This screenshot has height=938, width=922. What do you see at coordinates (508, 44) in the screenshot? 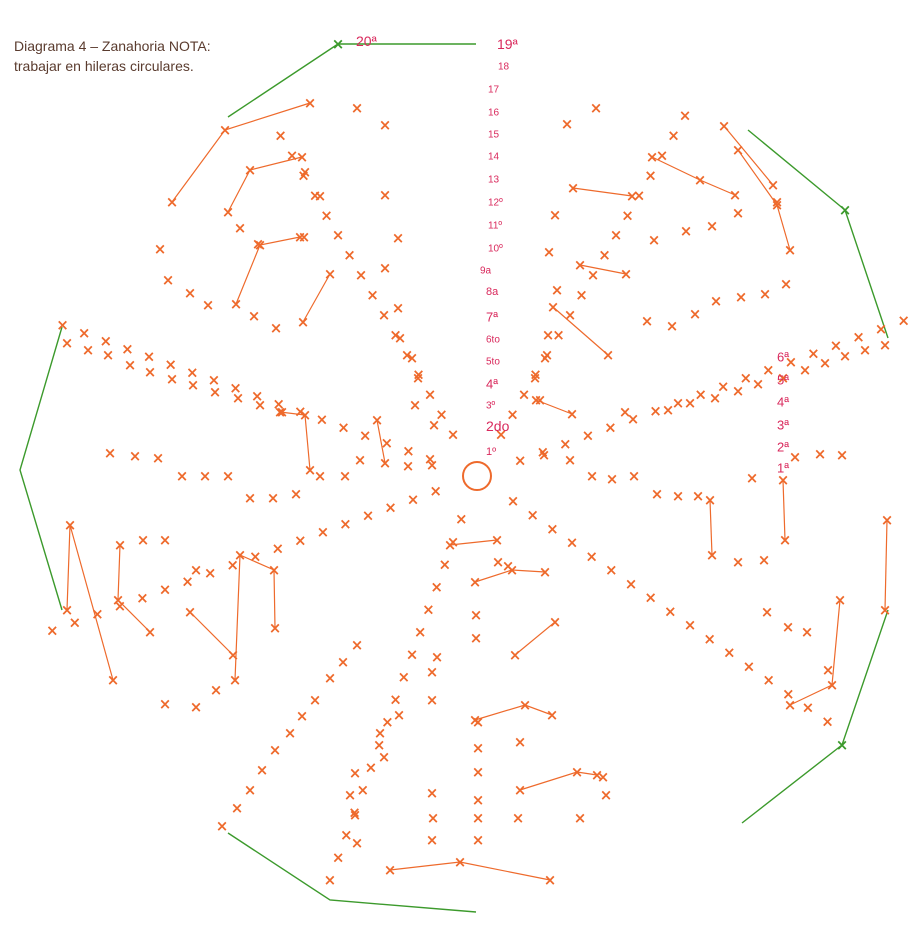
I see `round-label: 19ª` at bounding box center [508, 44].